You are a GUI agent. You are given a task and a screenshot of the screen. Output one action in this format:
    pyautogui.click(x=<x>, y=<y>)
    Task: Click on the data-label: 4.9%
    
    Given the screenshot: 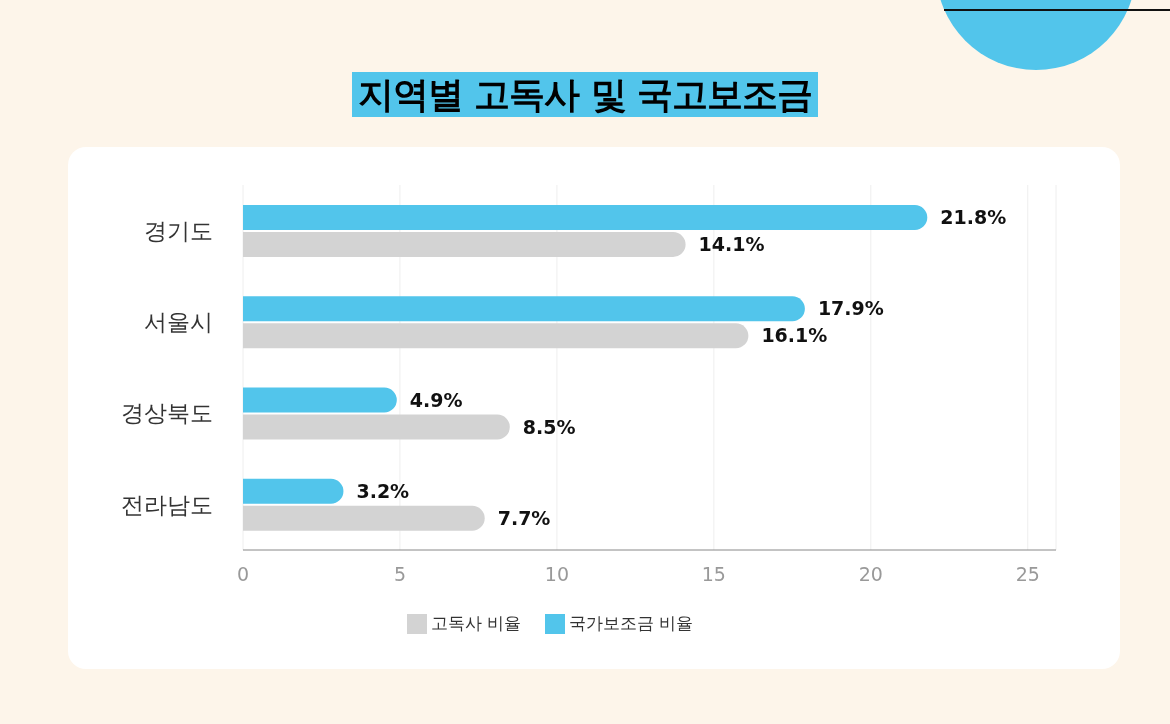 What is the action you would take?
    pyautogui.click(x=436, y=399)
    